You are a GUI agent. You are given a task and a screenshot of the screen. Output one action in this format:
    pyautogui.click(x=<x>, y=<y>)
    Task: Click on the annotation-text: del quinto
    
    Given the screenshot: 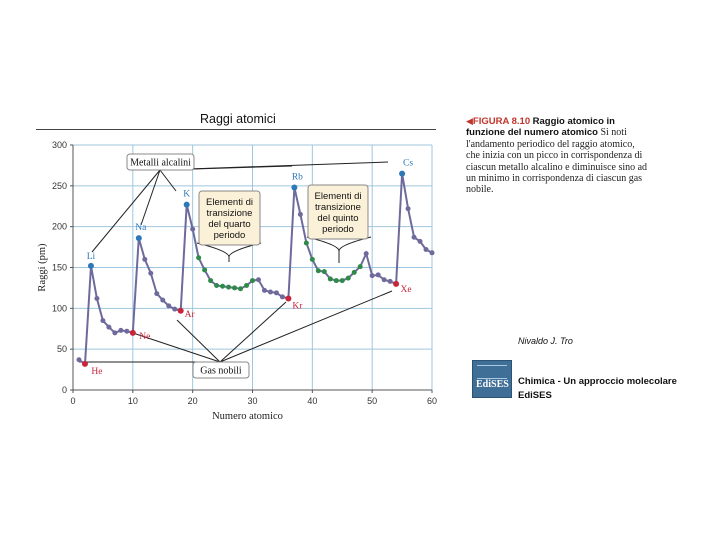 What is the action you would take?
    pyautogui.click(x=337, y=218)
    